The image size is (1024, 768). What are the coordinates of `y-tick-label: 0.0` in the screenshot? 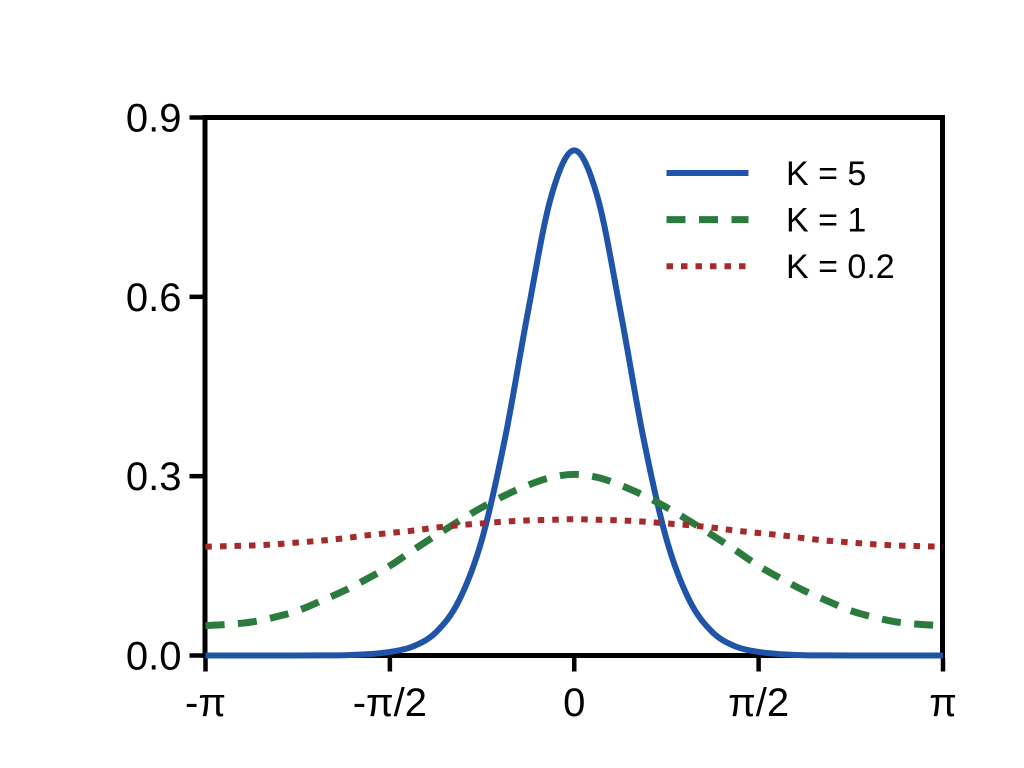 It's located at (154, 657).